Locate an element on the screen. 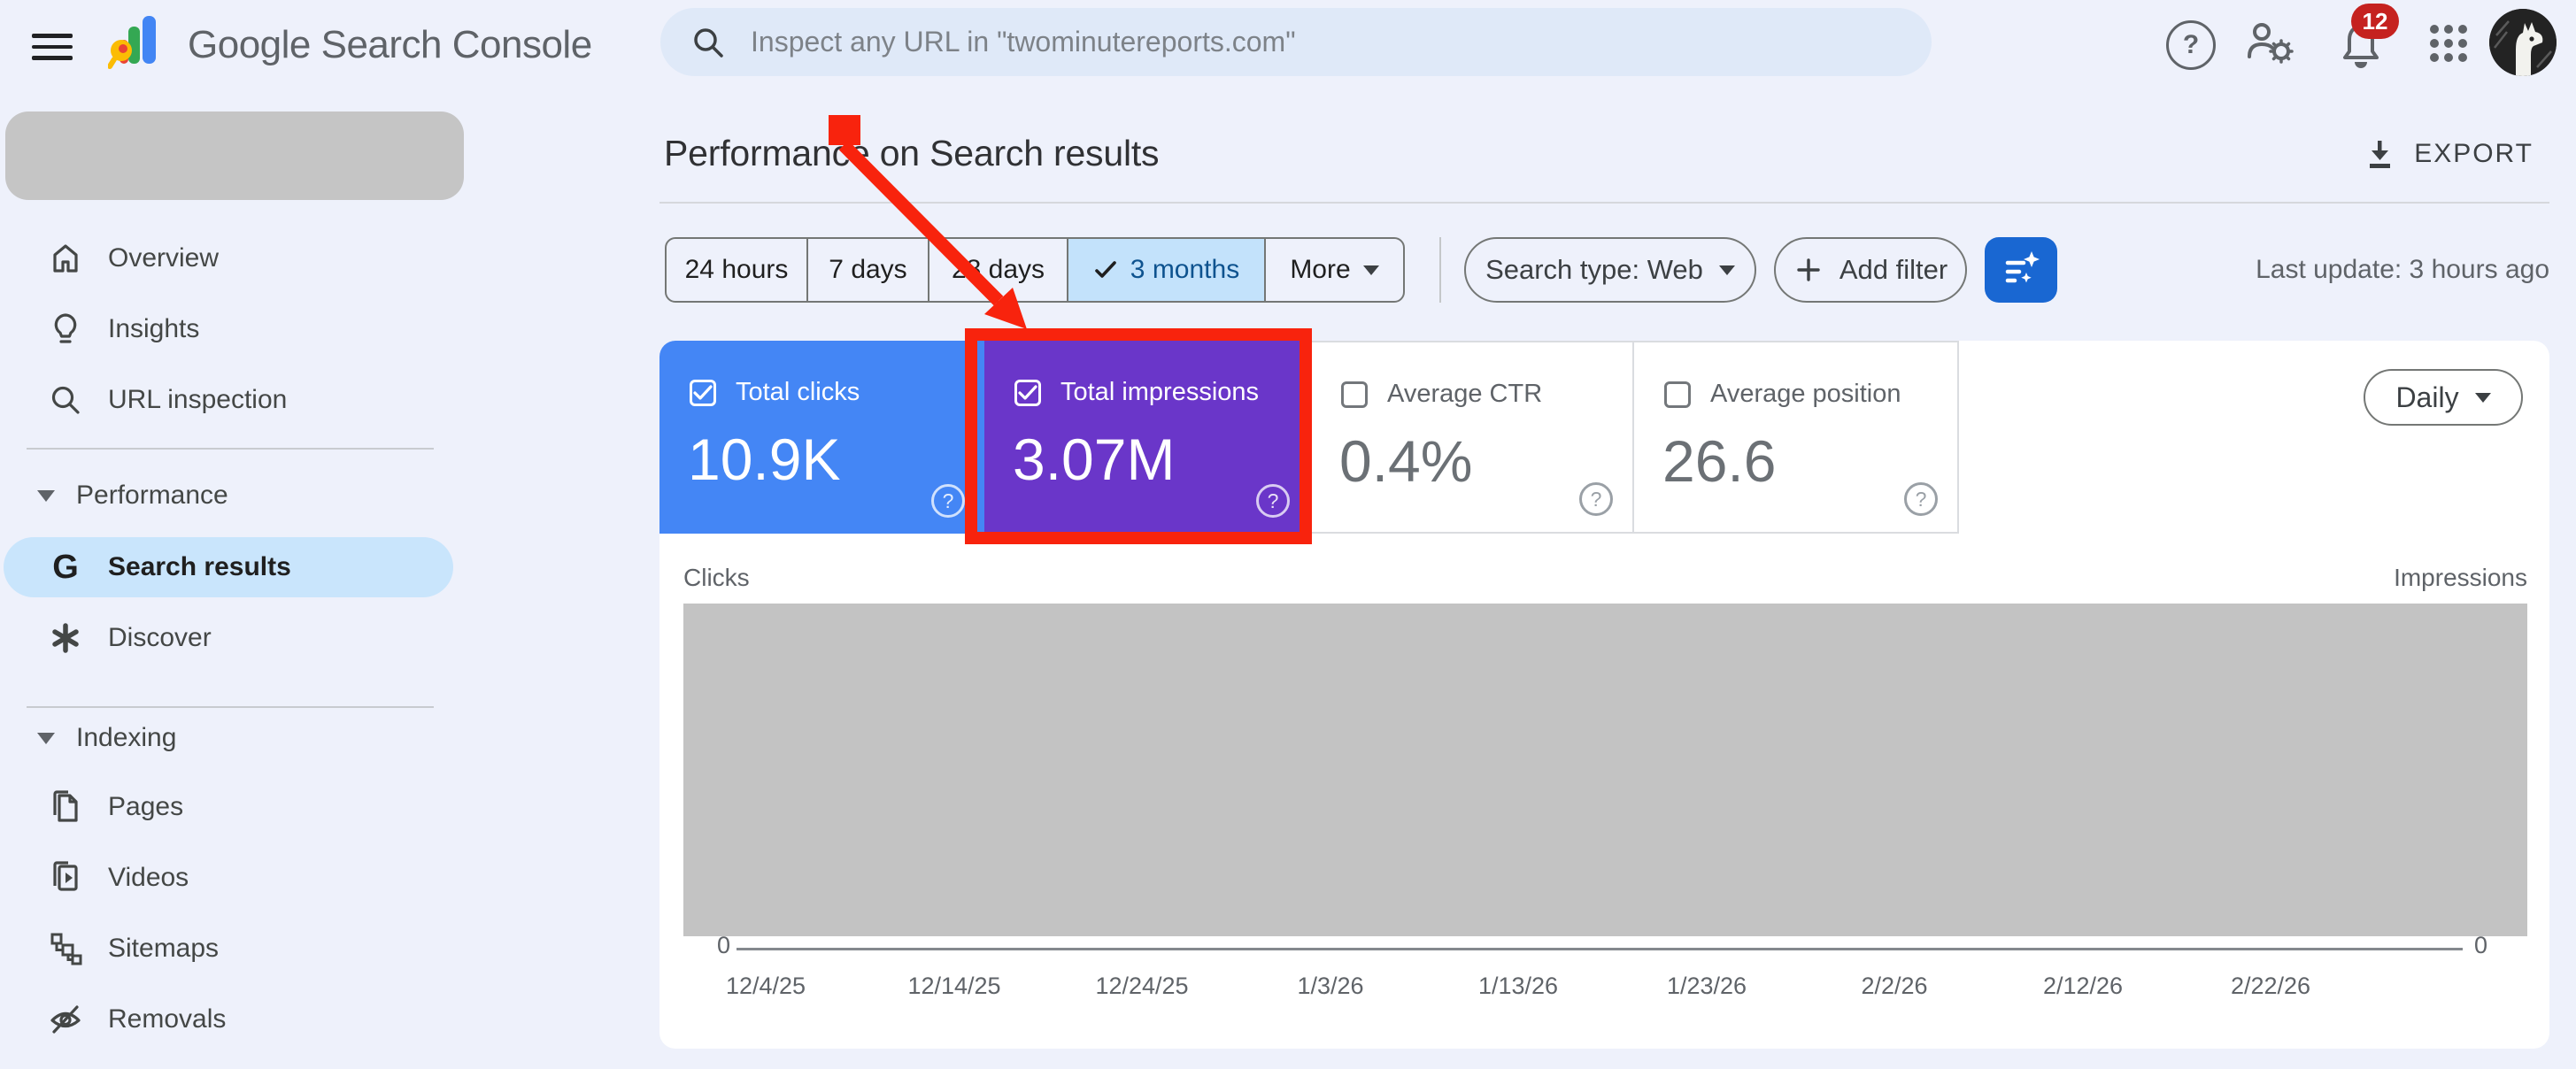 This screenshot has height=1069, width=2576. x-tick: 1/23/26 is located at coordinates (1706, 986).